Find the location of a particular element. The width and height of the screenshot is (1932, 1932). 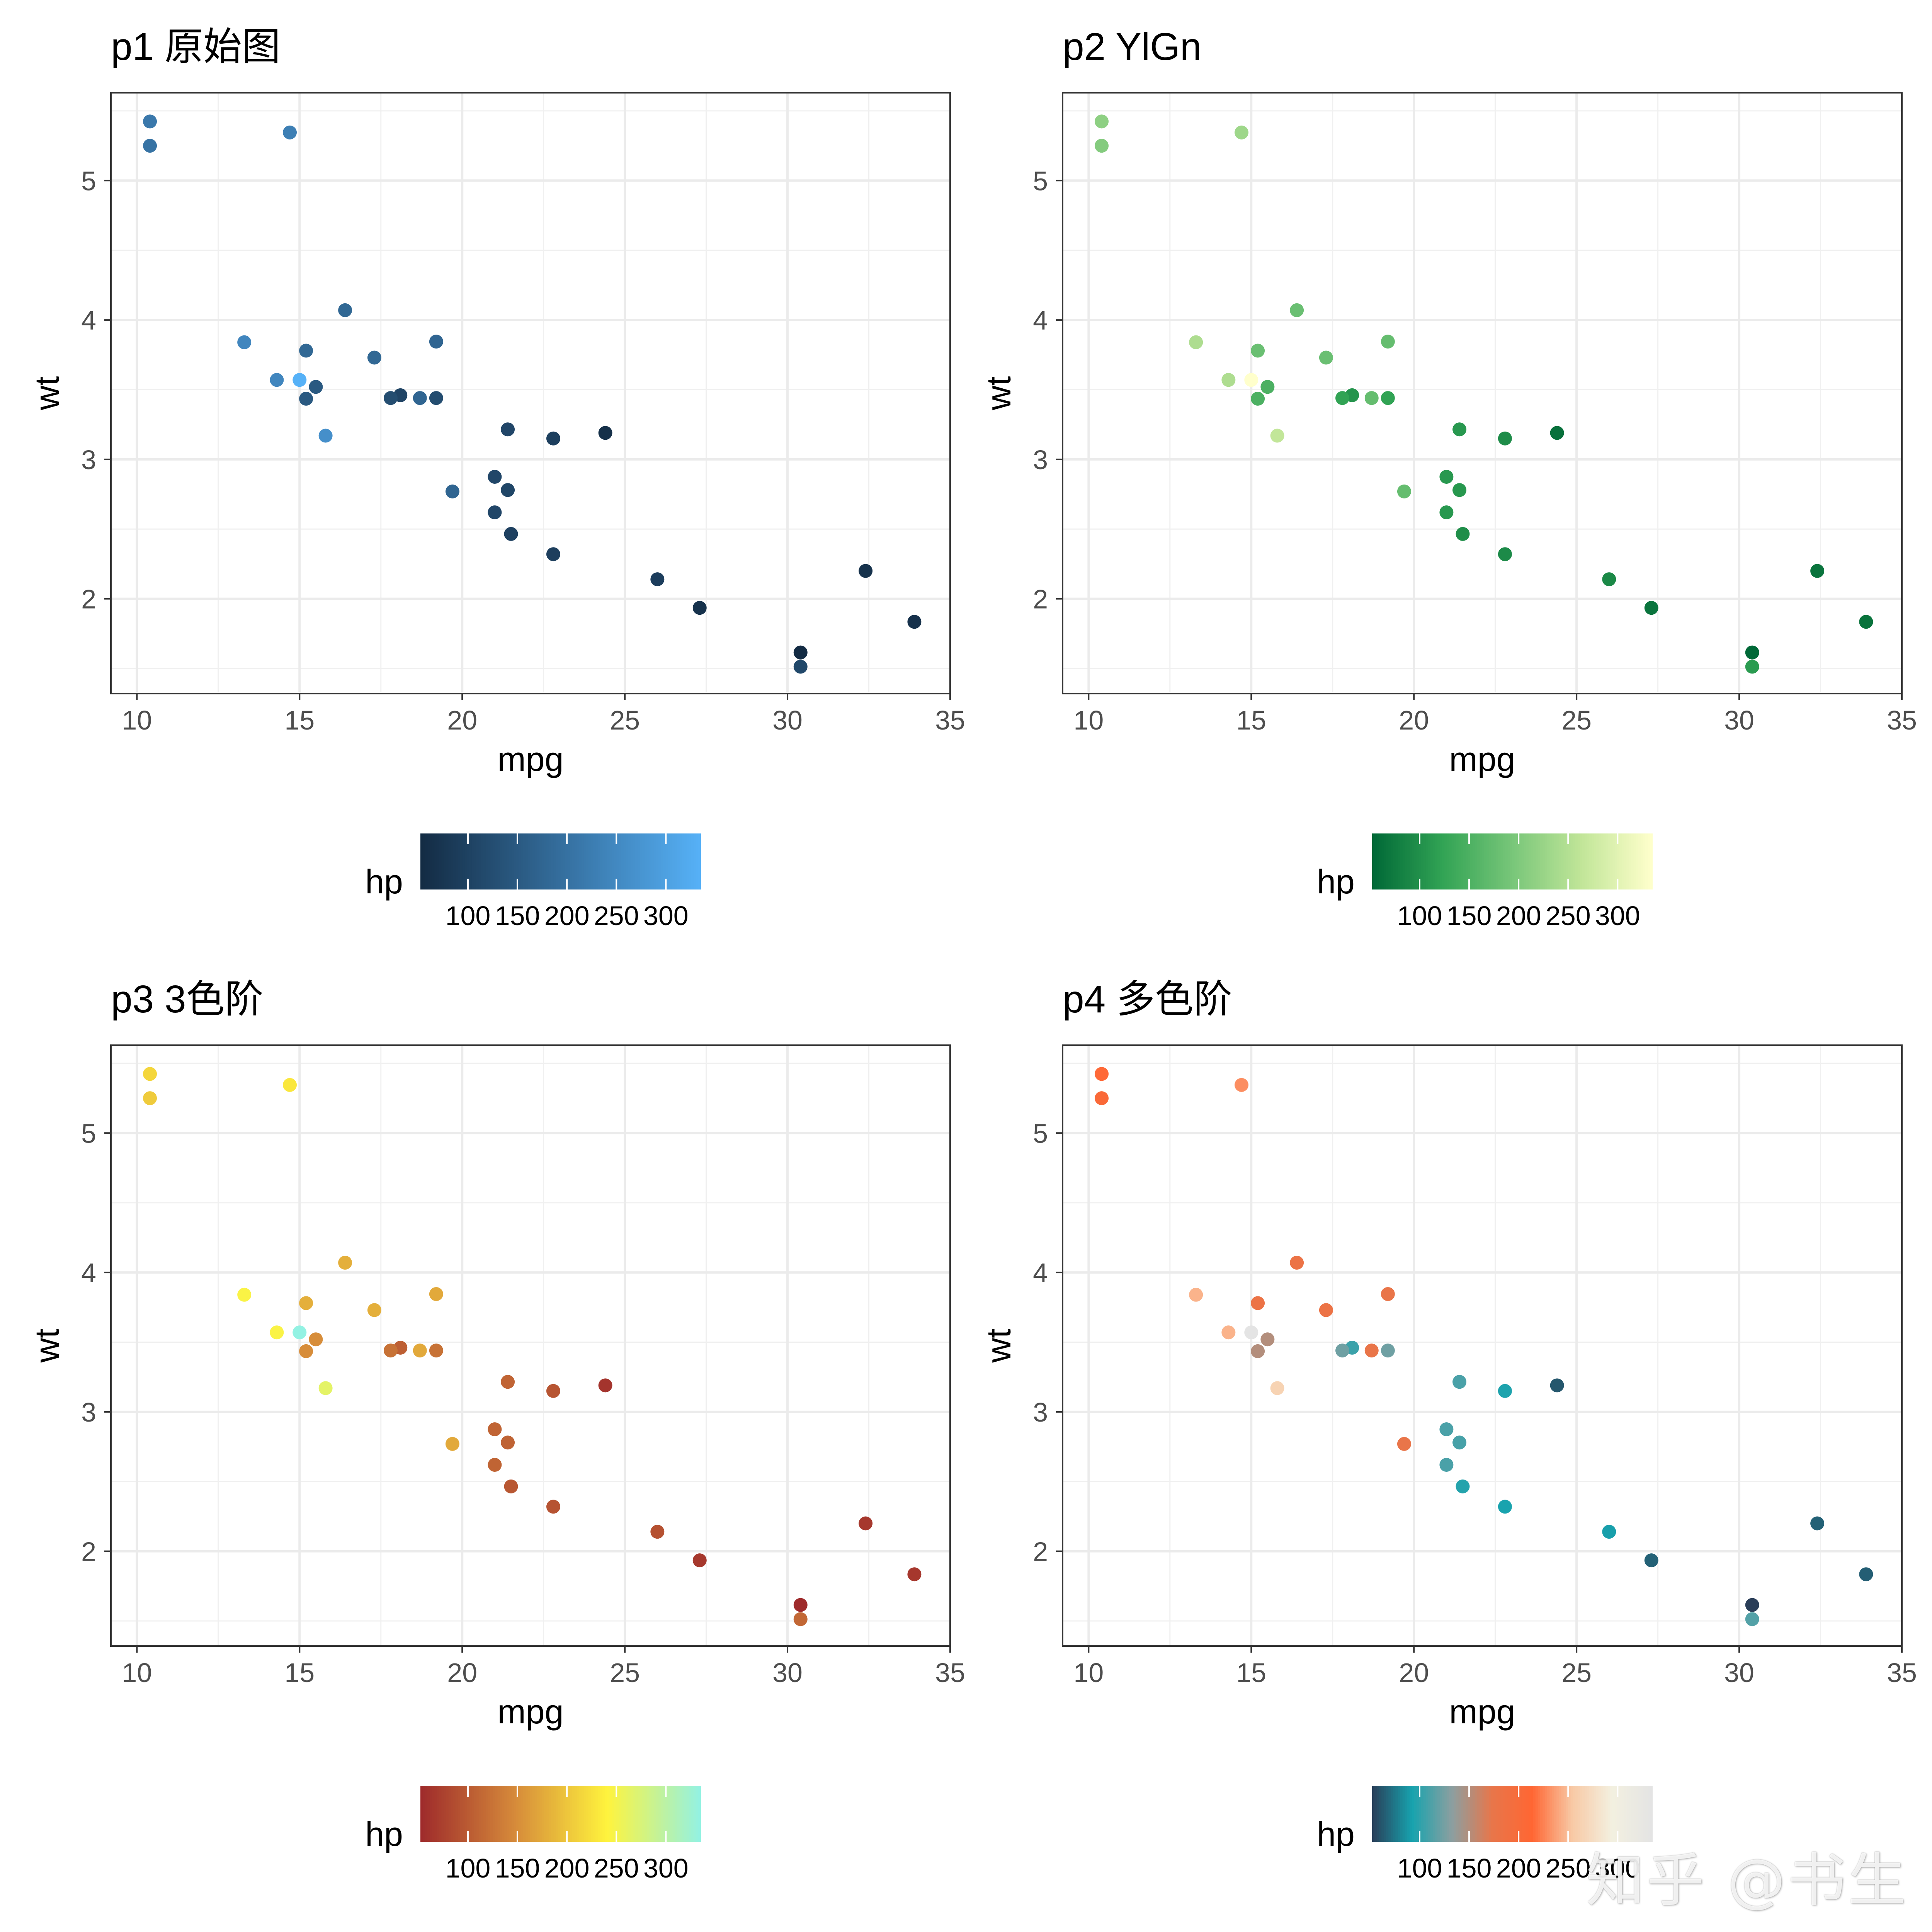

x-tick-label: 35 is located at coordinates (1902, 1673).